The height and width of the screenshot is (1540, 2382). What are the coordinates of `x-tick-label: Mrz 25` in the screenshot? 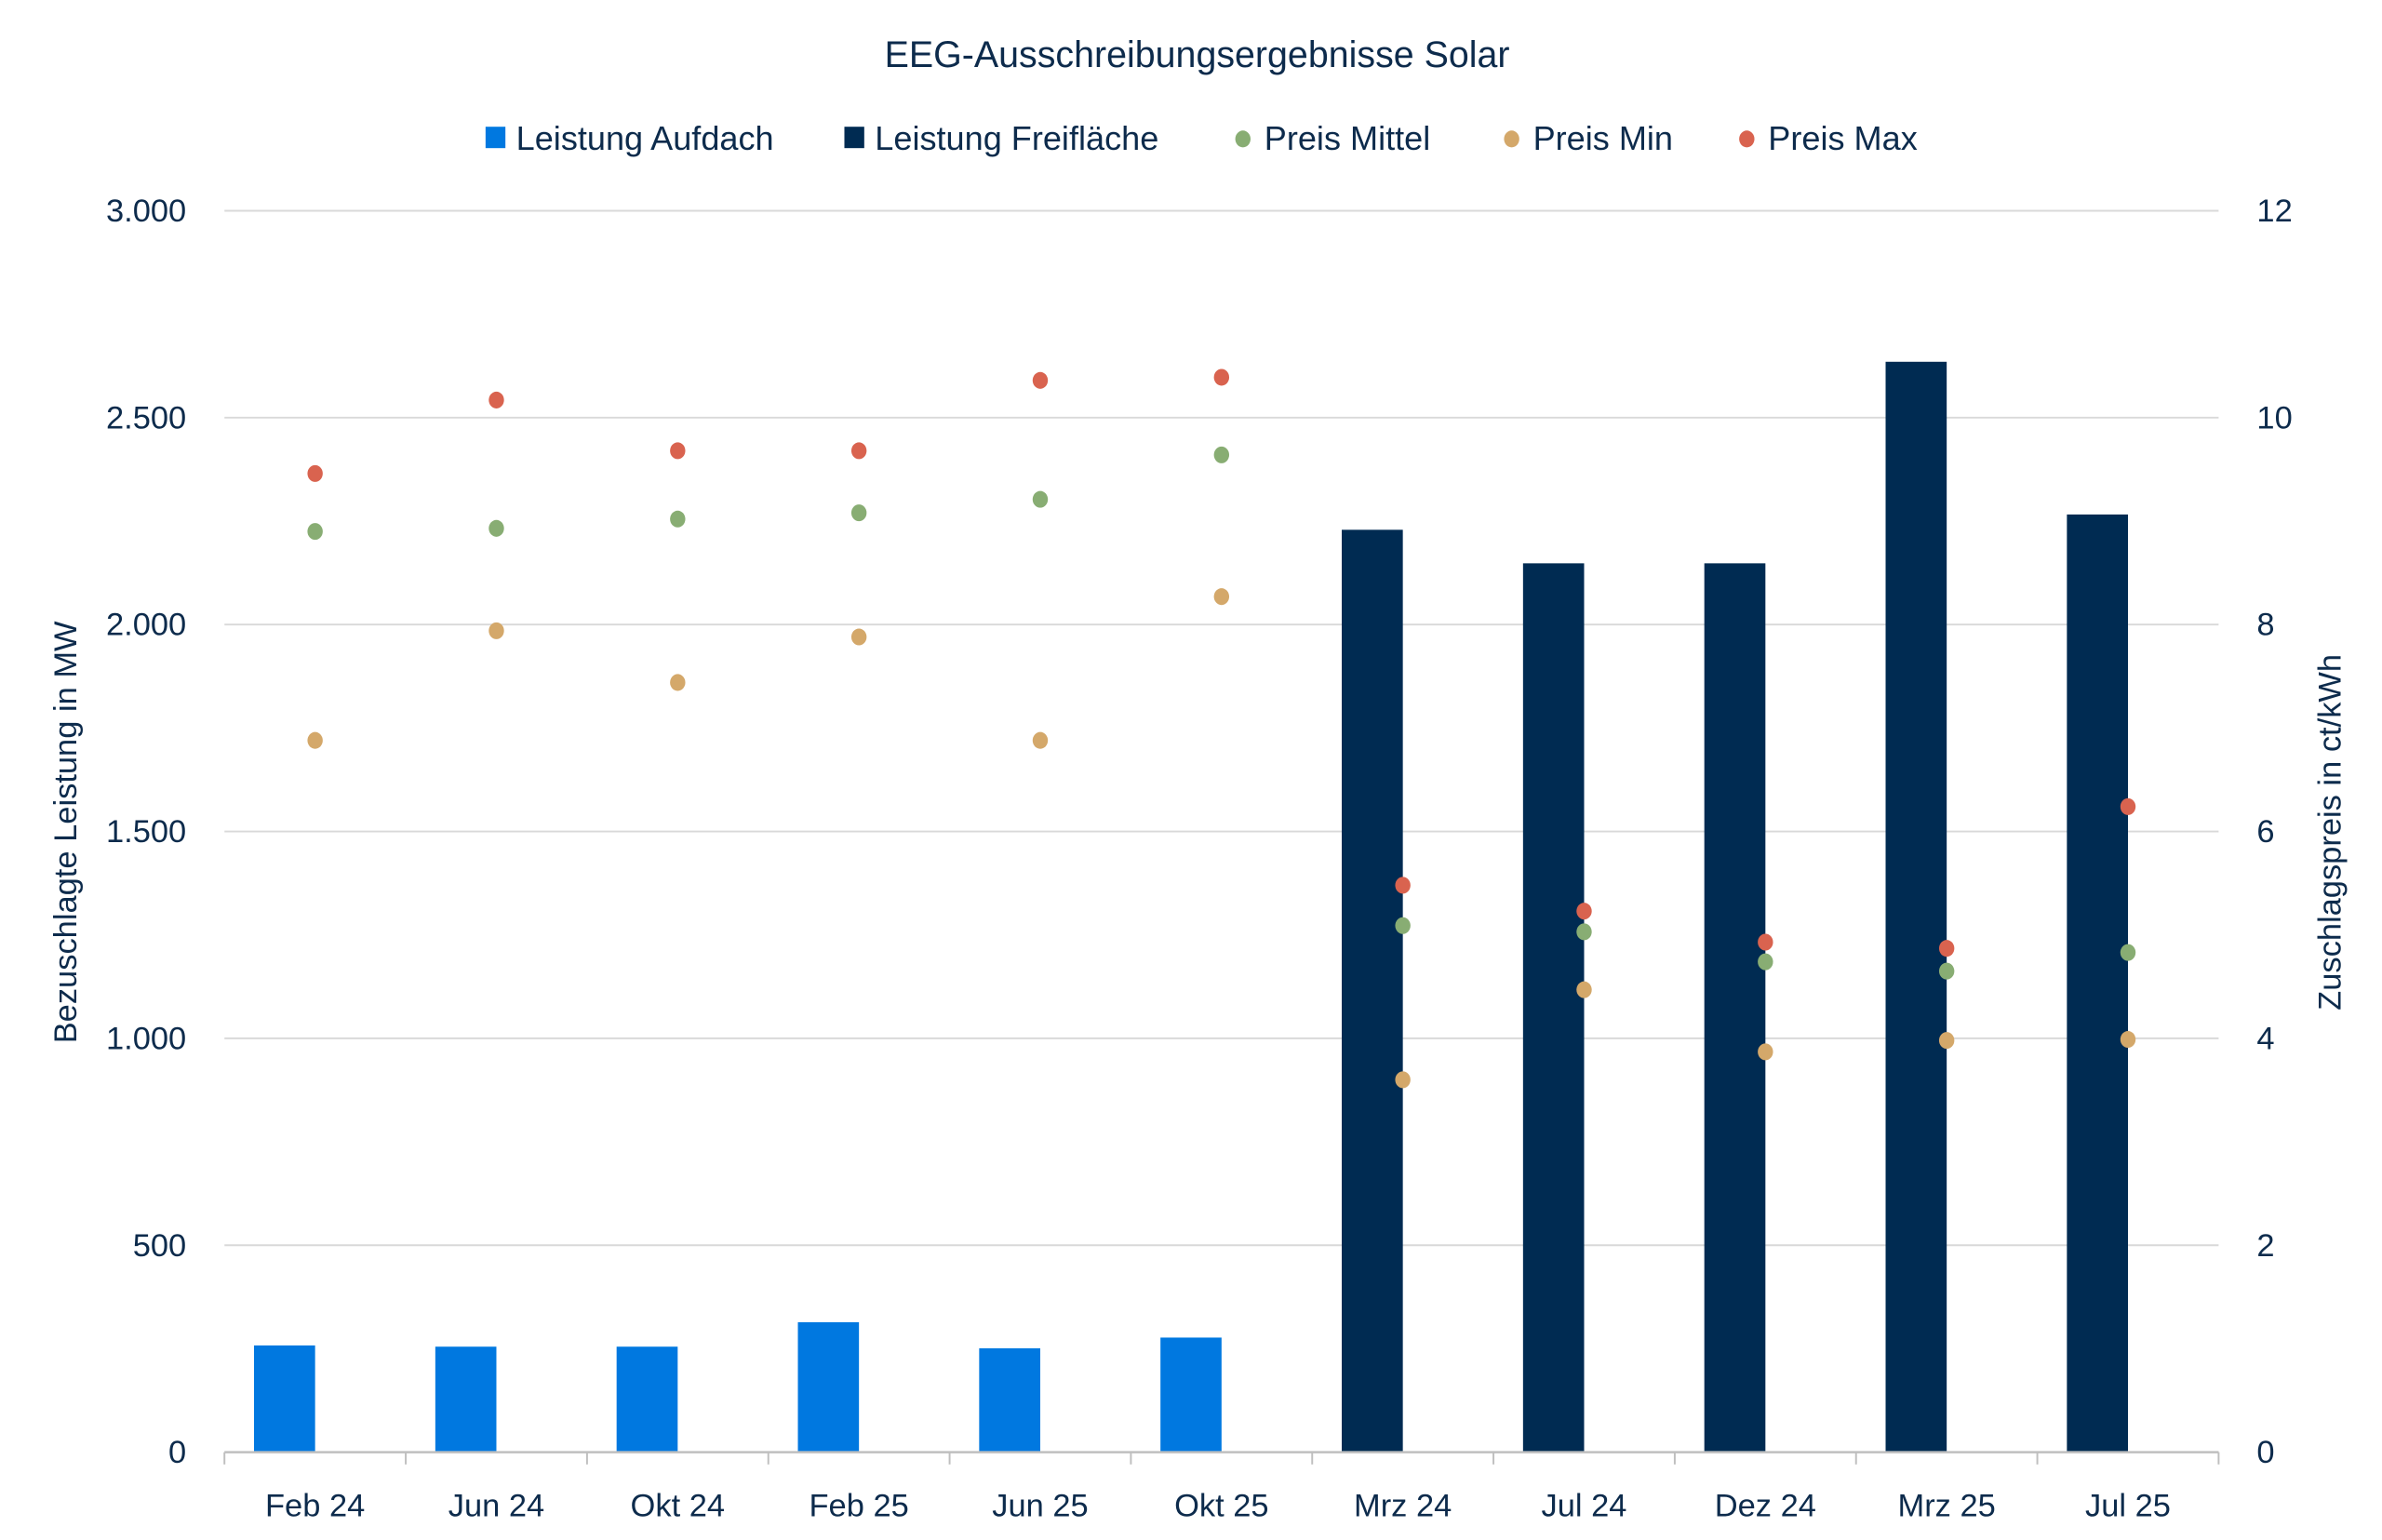 It's located at (1947, 1506).